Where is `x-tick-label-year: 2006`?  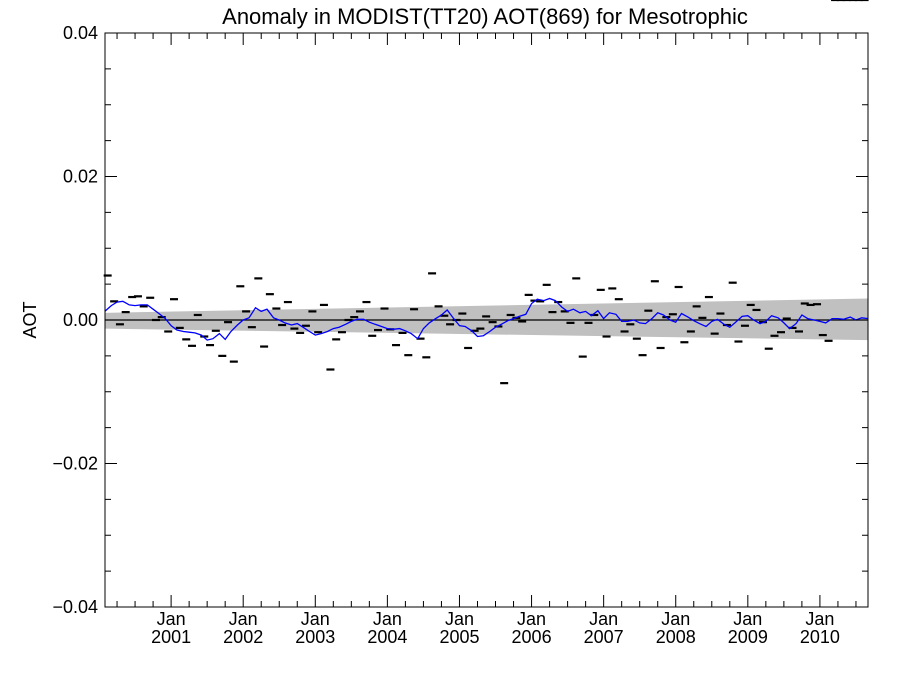 x-tick-label-year: 2006 is located at coordinates (532, 637).